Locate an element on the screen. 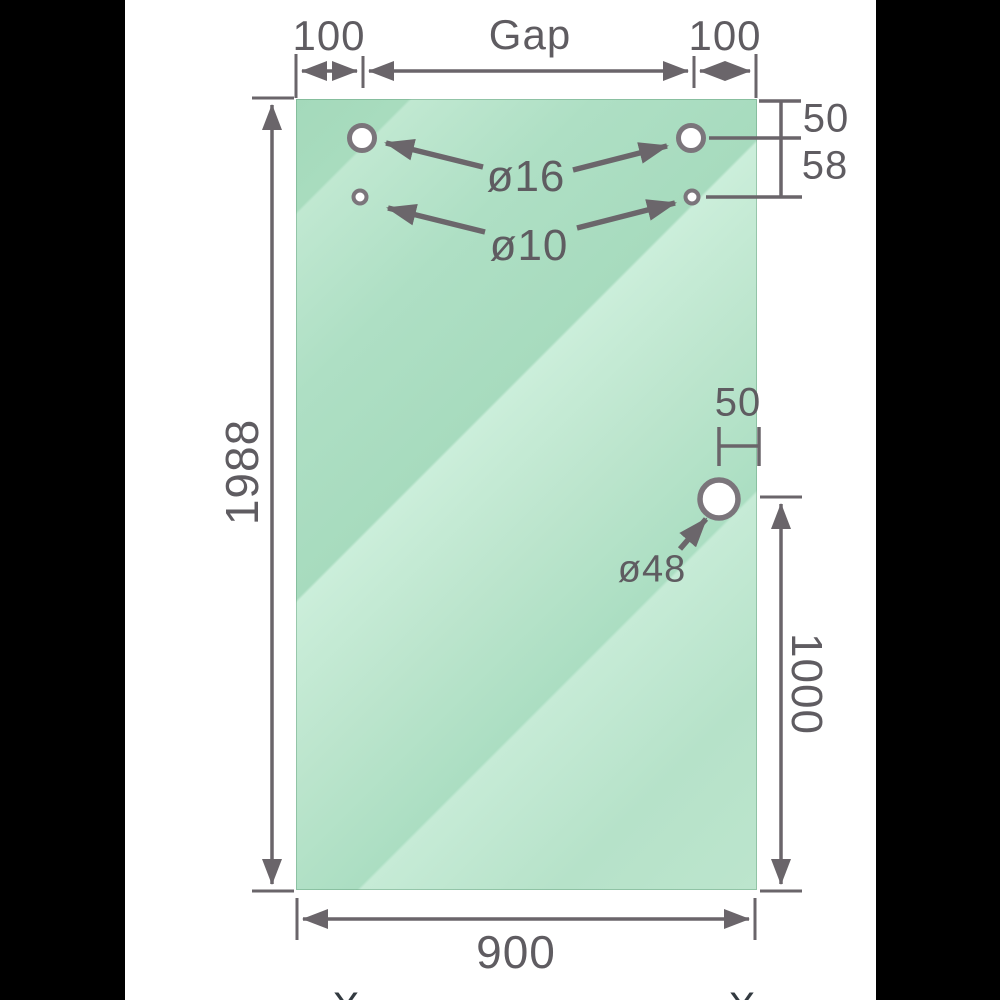  dim-label-hole-top-50: 50 is located at coordinates (826, 118).